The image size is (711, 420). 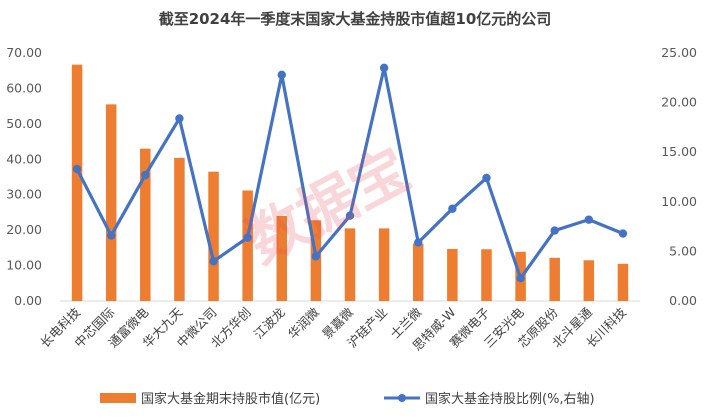 What do you see at coordinates (679, 201) in the screenshot?
I see `y-right-tick-label: 10.00` at bounding box center [679, 201].